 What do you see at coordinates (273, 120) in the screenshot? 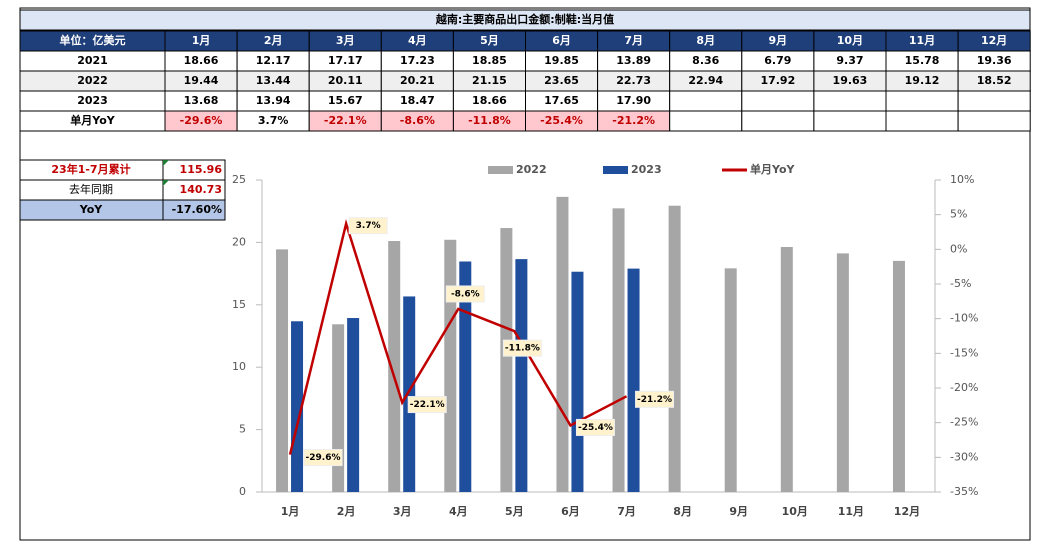
I see `cell-text: 3.7%` at bounding box center [273, 120].